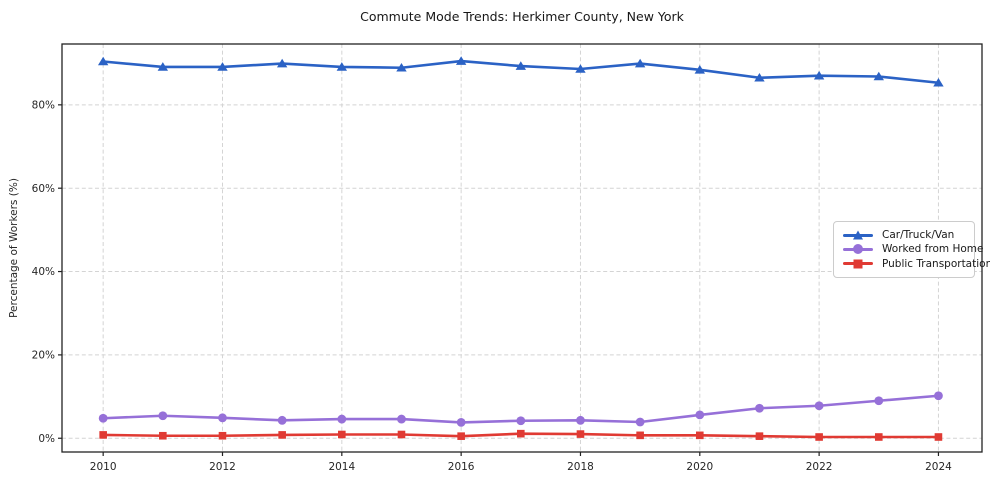 The height and width of the screenshot is (490, 990). What do you see at coordinates (103, 467) in the screenshot?
I see `x-tick-label: 2010` at bounding box center [103, 467].